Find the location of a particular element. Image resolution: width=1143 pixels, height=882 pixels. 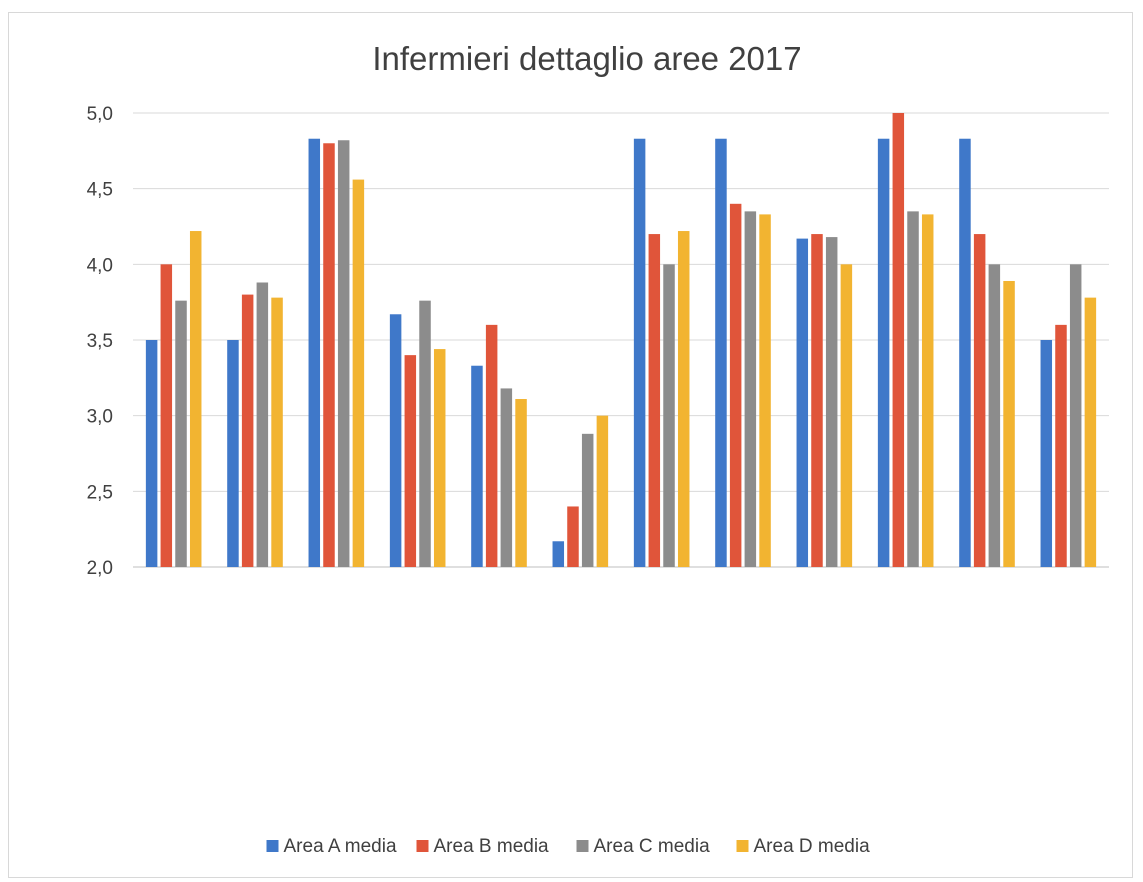

y-tick-label: 4,5 is located at coordinates (100, 190).